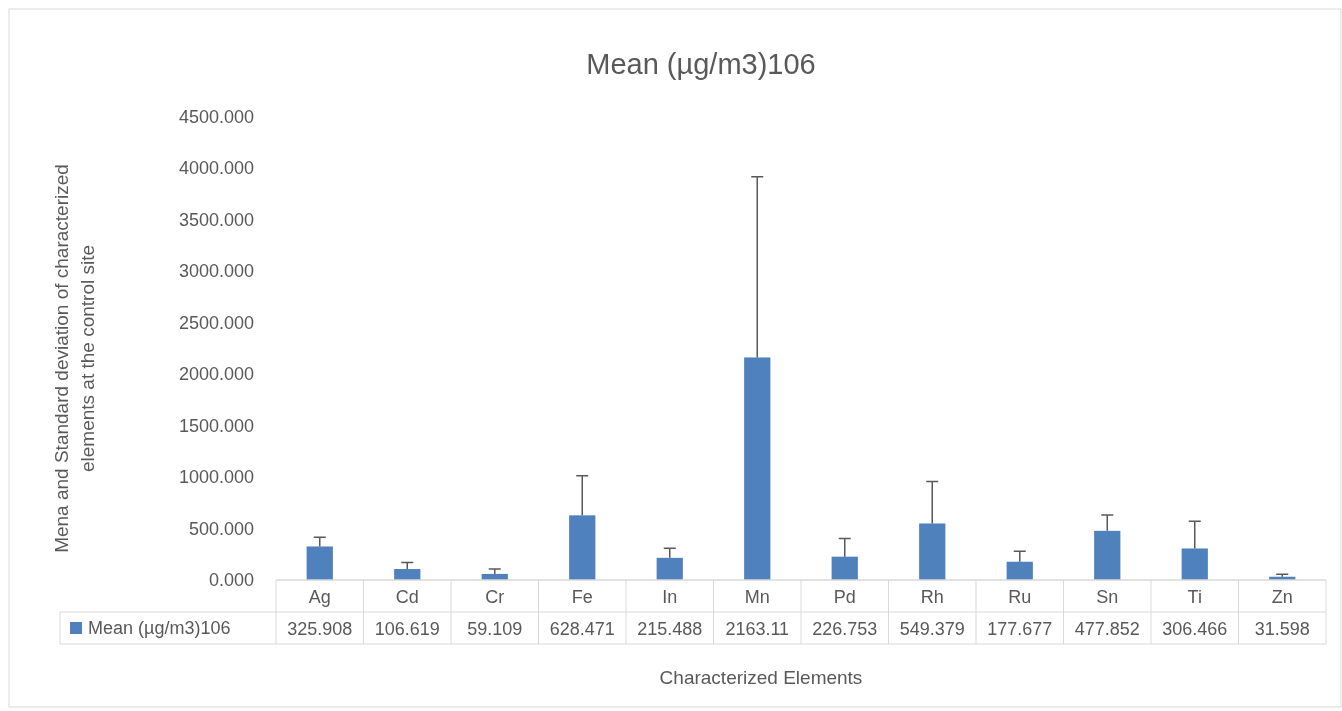 The width and height of the screenshot is (1342, 711). I want to click on x-tick-label: Ru, so click(1020, 597).